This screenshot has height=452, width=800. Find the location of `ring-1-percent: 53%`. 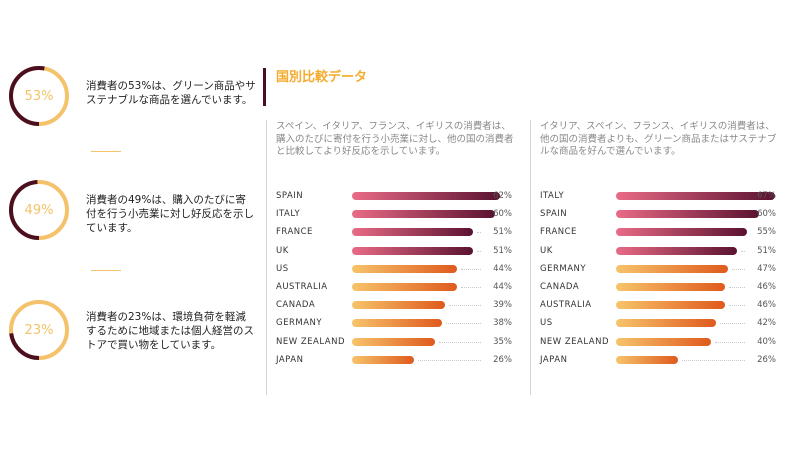

ring-1-percent: 53% is located at coordinates (39, 96).